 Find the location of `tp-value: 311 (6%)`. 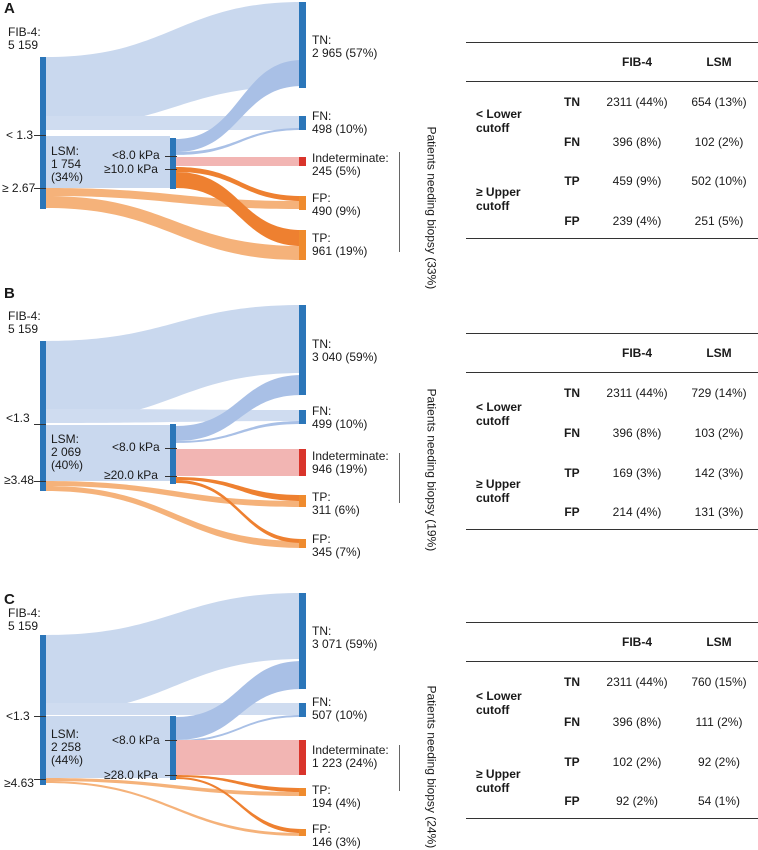

tp-value: 311 (6%) is located at coordinates (336, 510).